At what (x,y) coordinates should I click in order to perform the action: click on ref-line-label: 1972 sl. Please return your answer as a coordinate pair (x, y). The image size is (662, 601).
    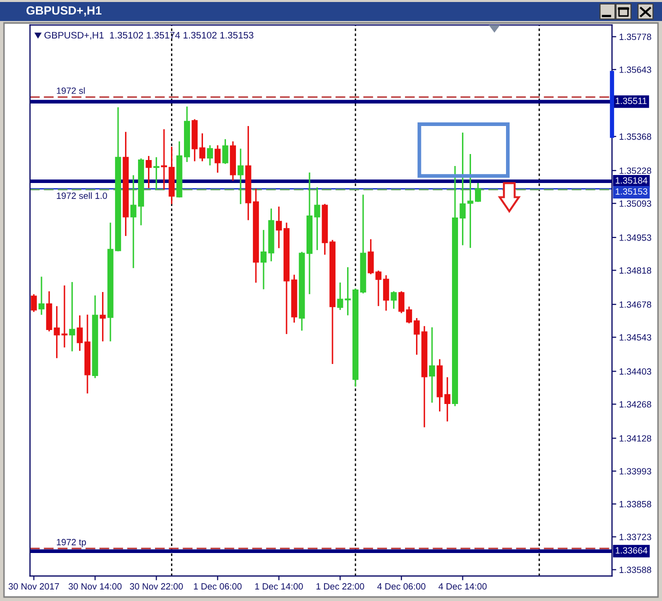
    Looking at the image, I should click on (70, 90).